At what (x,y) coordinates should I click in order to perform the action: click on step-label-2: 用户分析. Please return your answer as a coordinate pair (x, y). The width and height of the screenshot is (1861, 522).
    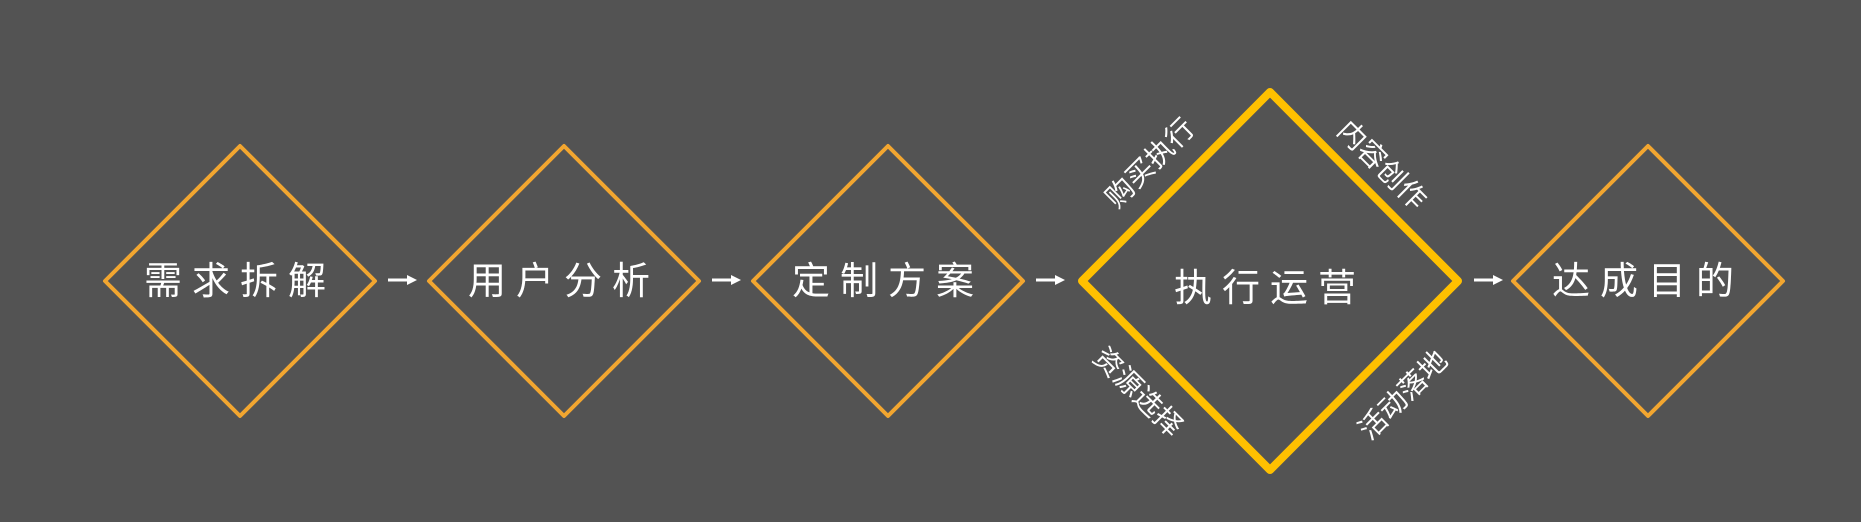
    Looking at the image, I should click on (564, 281).